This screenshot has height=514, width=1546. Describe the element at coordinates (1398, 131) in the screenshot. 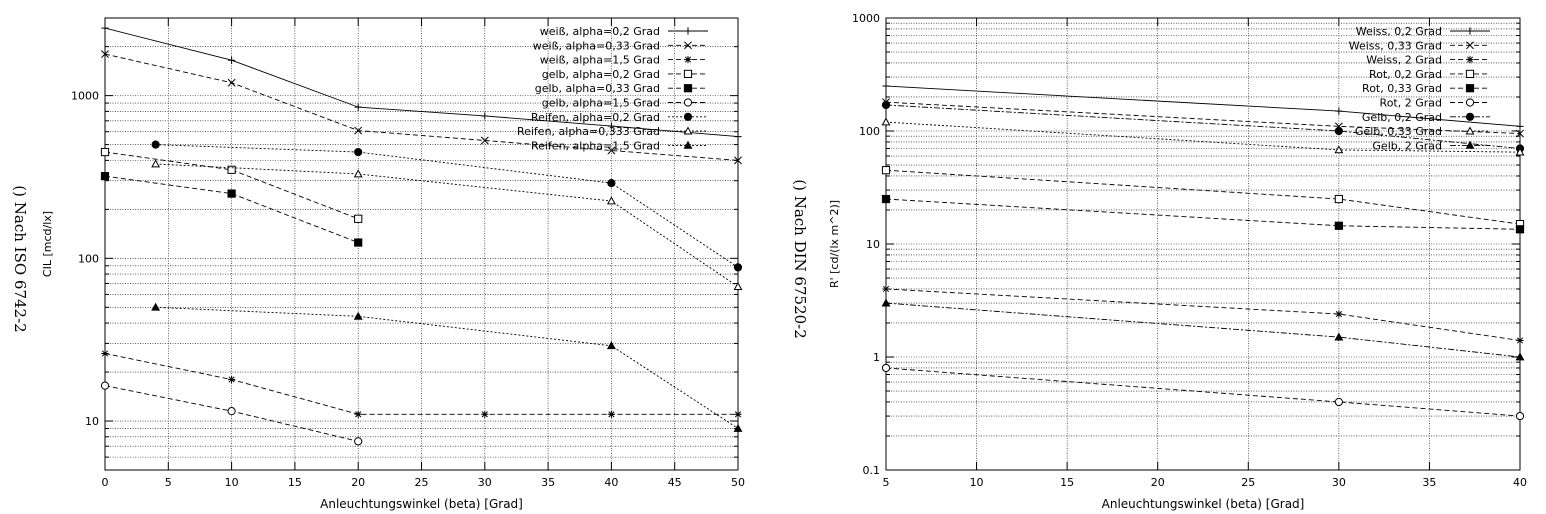

I see `legend-label: Gelb, 0,33 Grad` at that location.